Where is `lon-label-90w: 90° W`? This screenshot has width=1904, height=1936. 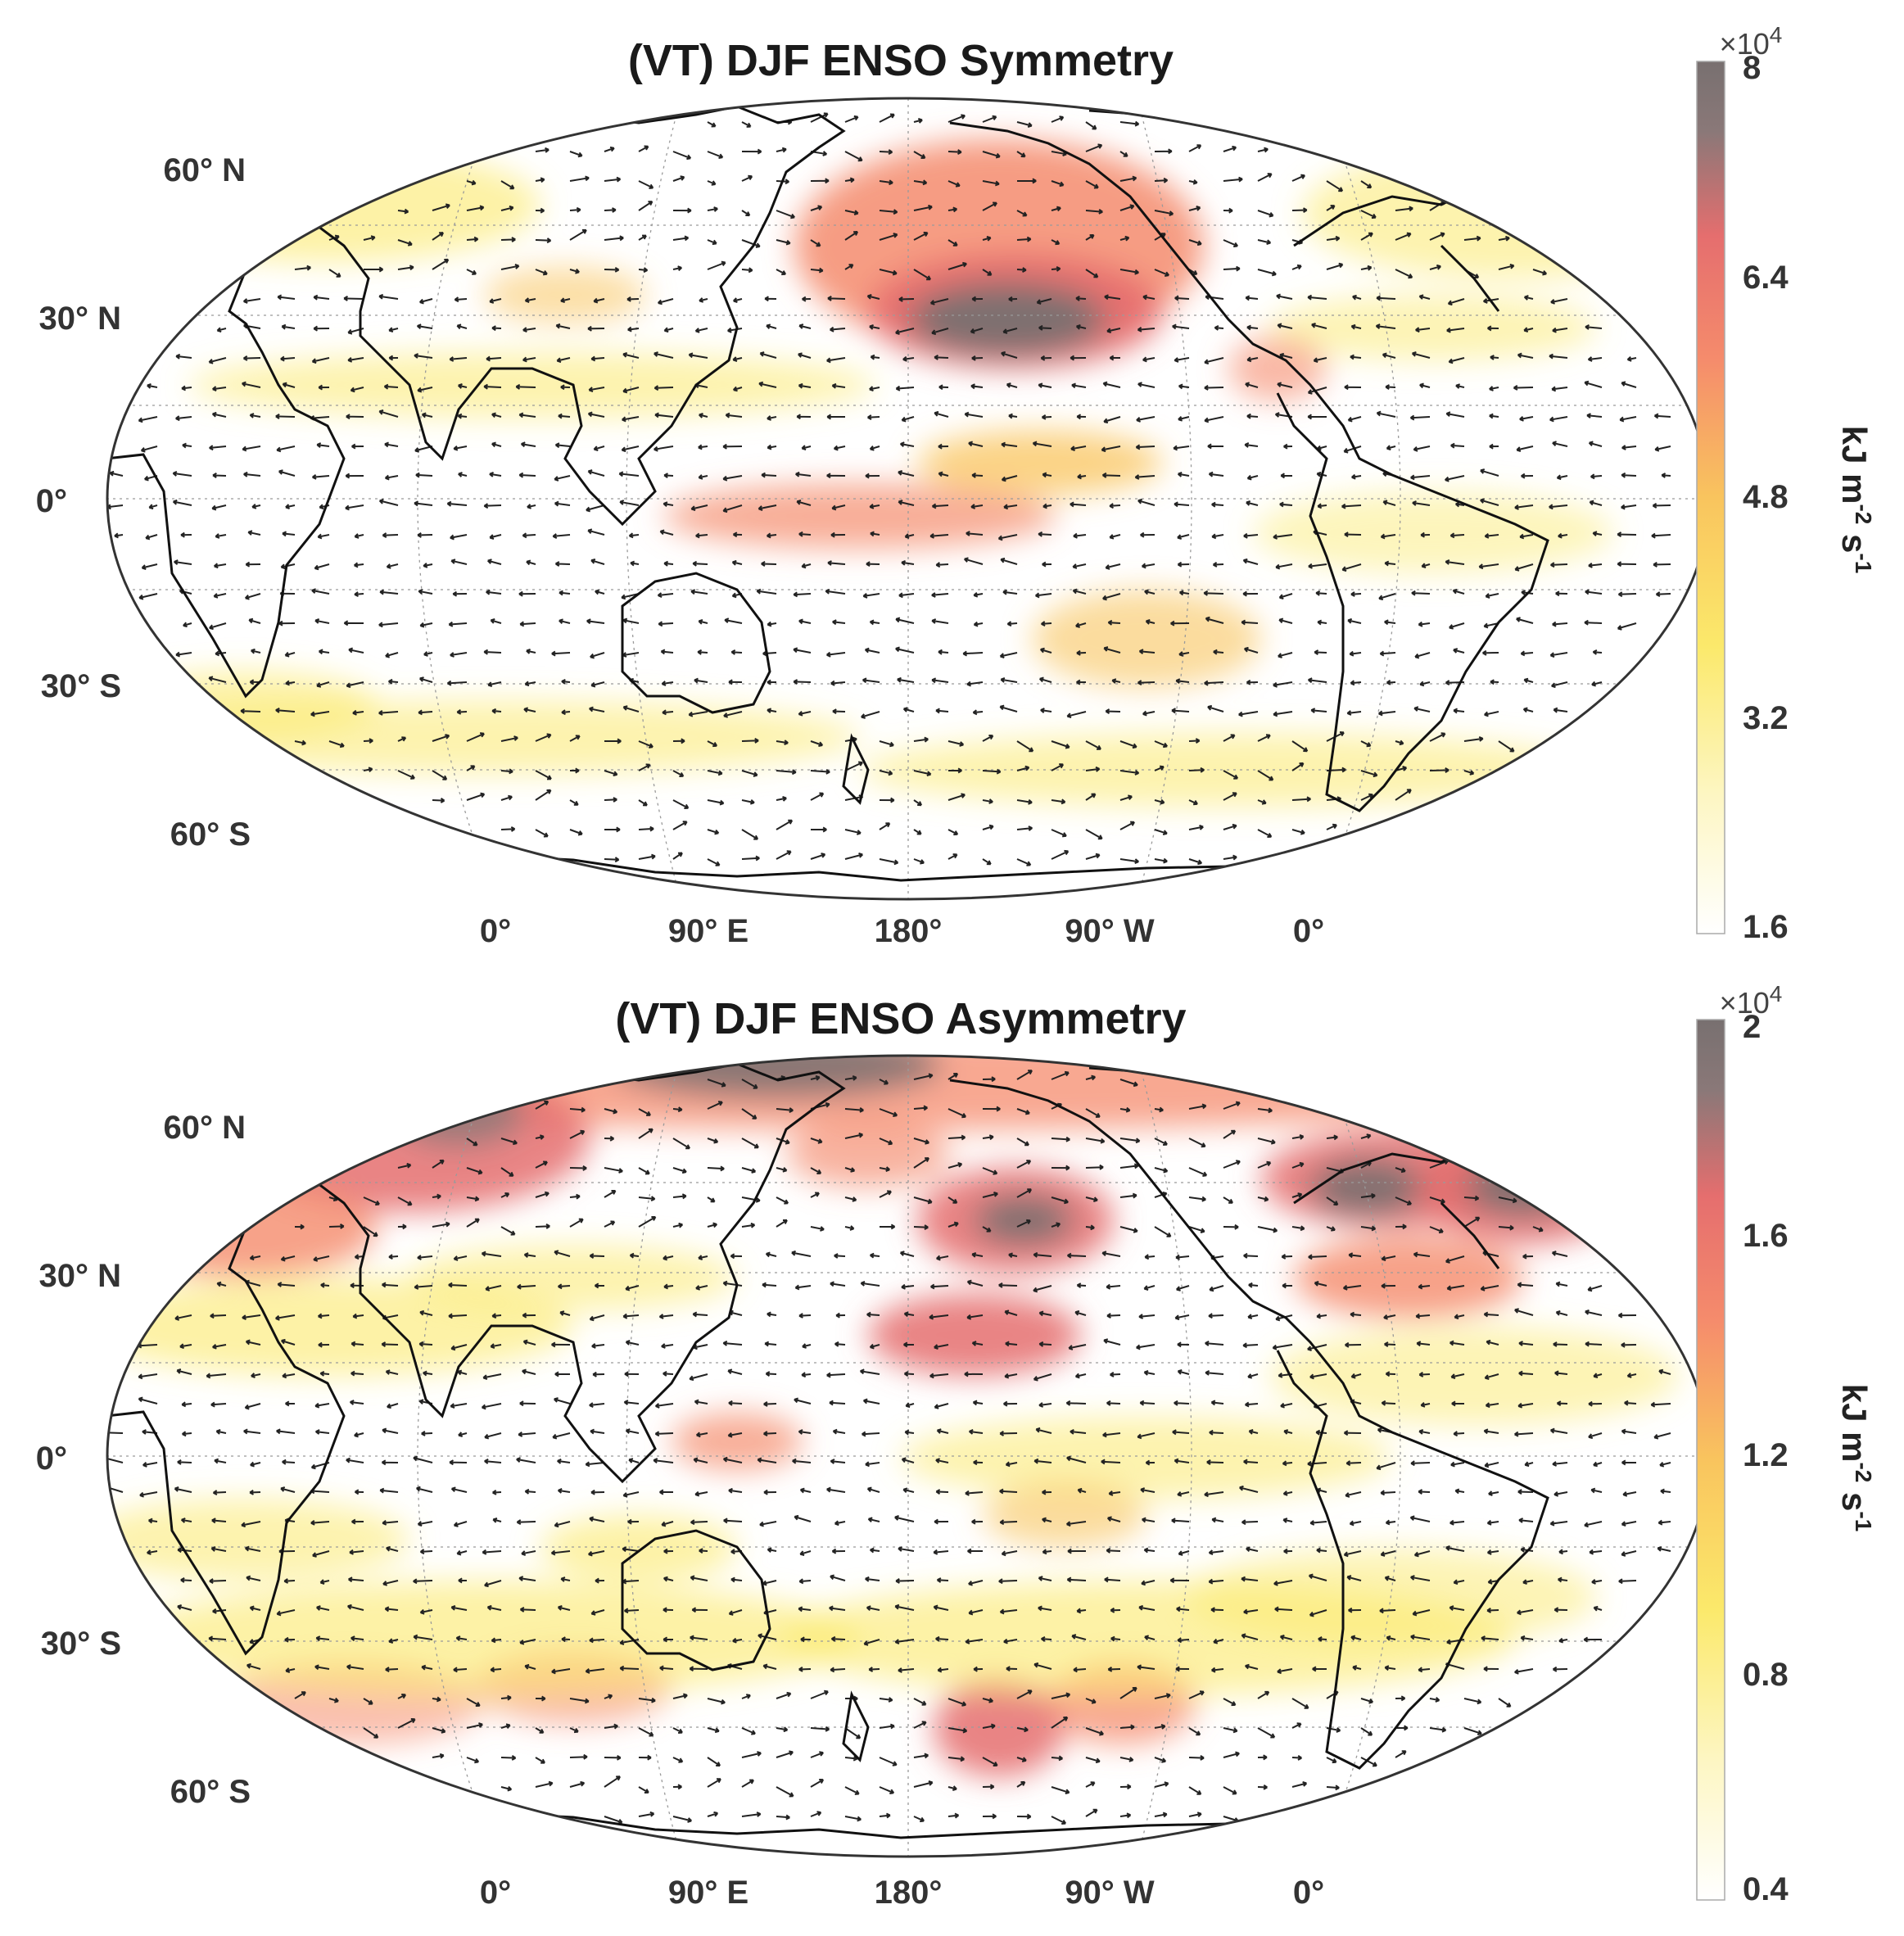
lon-label-90w: 90° W is located at coordinates (1110, 931).